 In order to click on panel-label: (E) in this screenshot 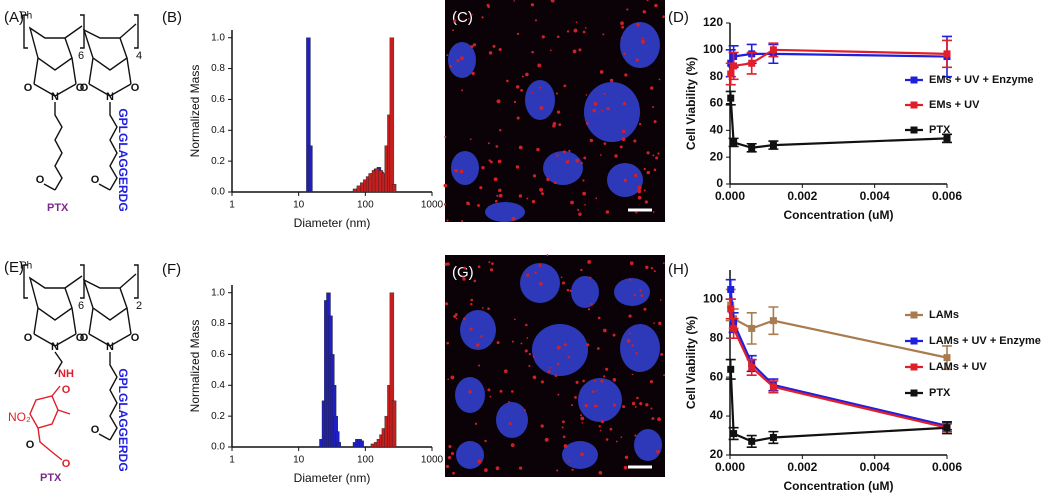, I will do `click(14, 267)`.